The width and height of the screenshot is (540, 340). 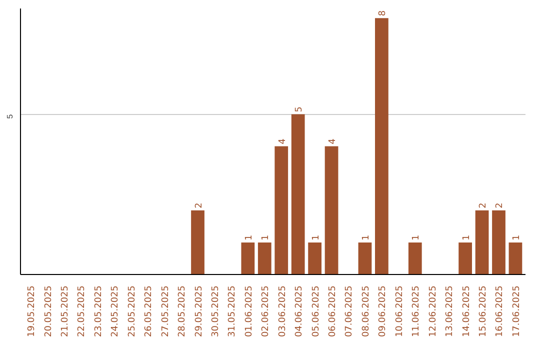 I want to click on x-tick-label: 02.06.2025, so click(x=266, y=312).